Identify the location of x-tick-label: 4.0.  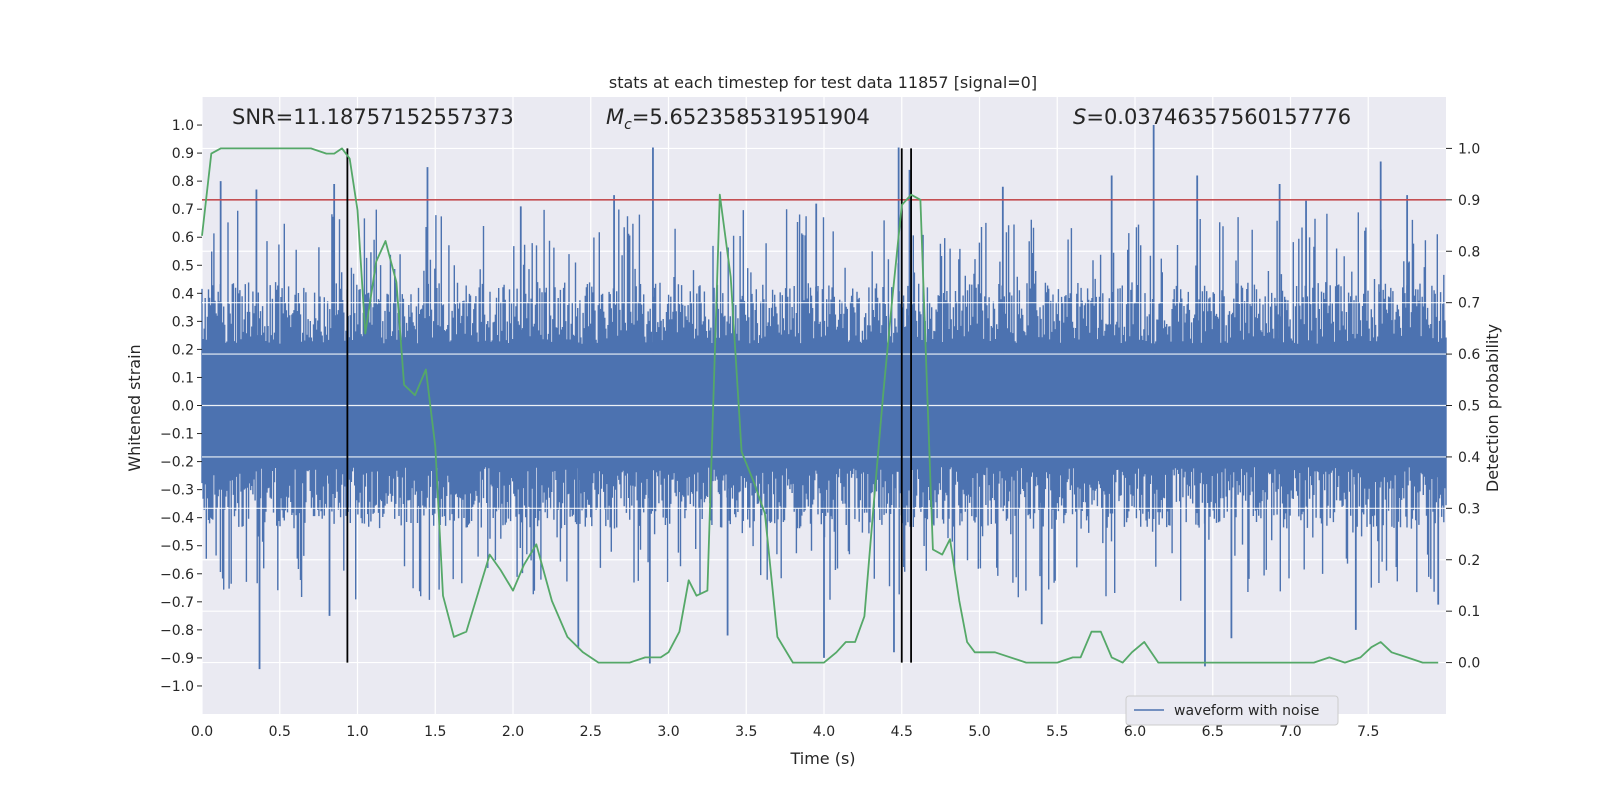
(824, 732).